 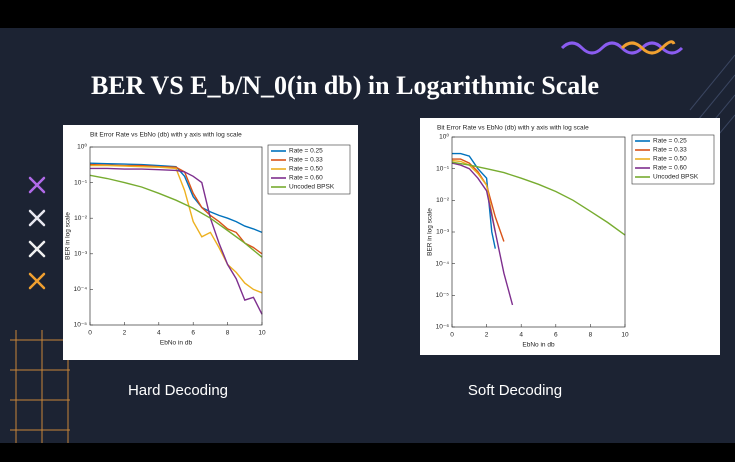 What do you see at coordinates (648, 47) in the screenshot?
I see `wave-decoration` at bounding box center [648, 47].